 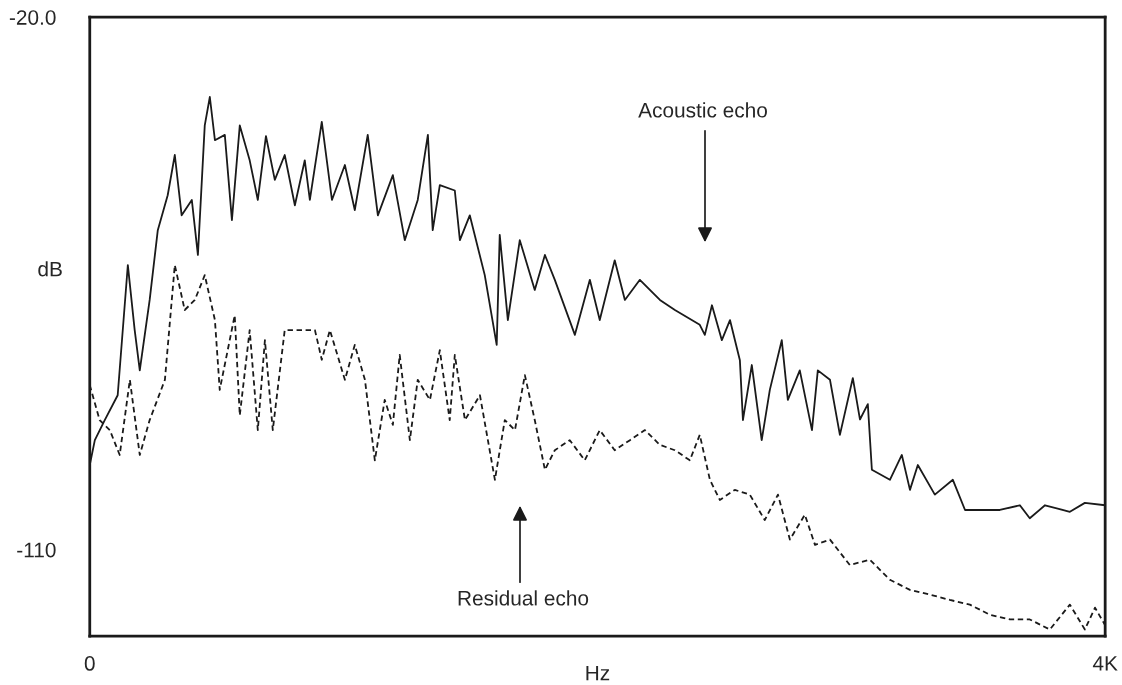 What do you see at coordinates (50, 269) in the screenshot?
I see `y-axis-title: dB` at bounding box center [50, 269].